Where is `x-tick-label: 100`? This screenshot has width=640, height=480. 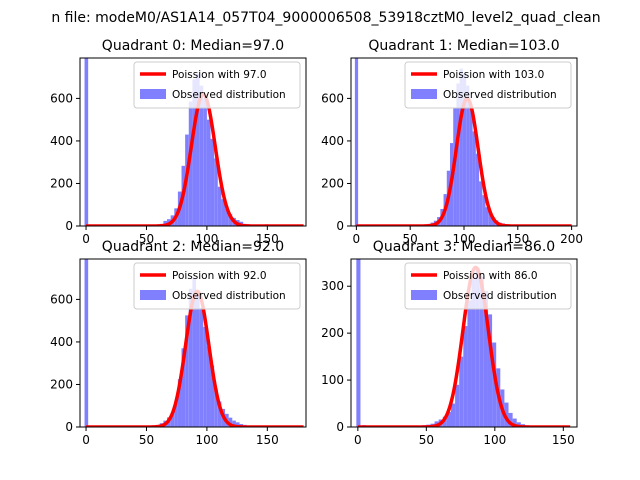 x-tick-label: 100 is located at coordinates (464, 239).